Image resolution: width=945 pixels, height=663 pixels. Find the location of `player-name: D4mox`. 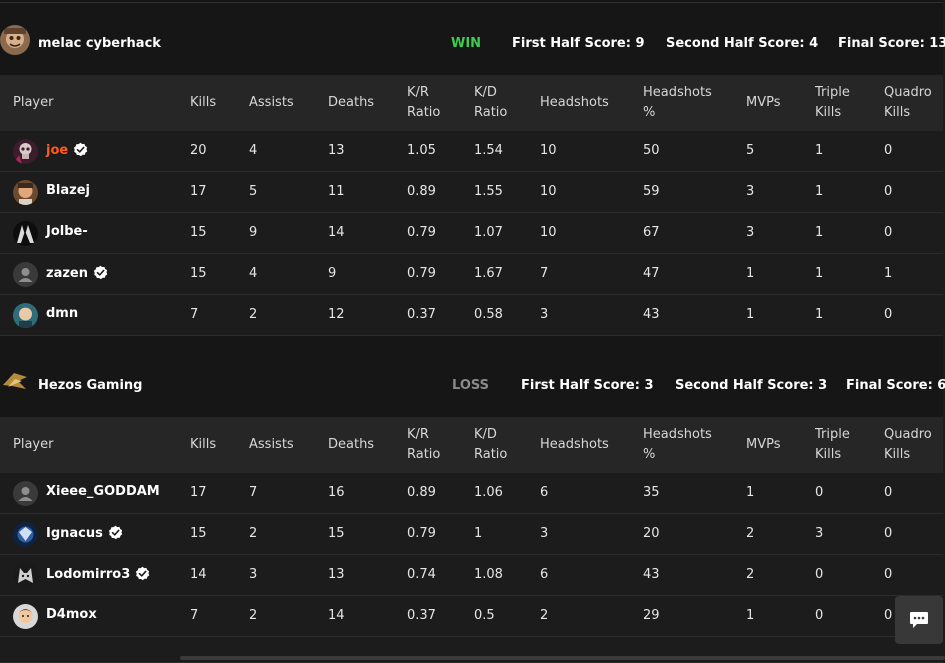

player-name: D4mox is located at coordinates (71, 614).